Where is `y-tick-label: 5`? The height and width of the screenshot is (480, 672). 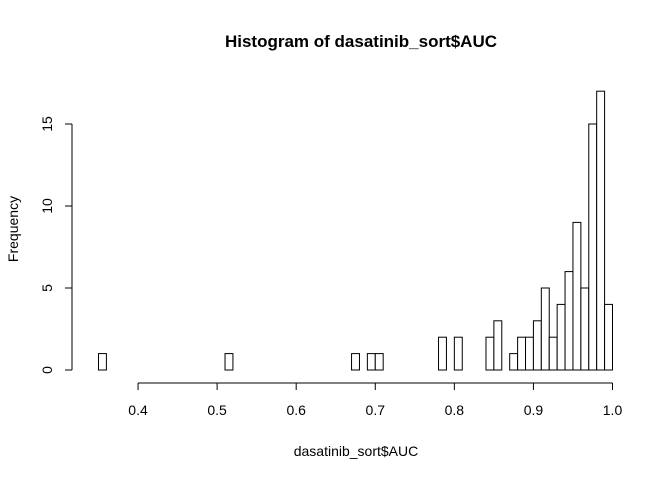
y-tick-label: 5 is located at coordinates (47, 288).